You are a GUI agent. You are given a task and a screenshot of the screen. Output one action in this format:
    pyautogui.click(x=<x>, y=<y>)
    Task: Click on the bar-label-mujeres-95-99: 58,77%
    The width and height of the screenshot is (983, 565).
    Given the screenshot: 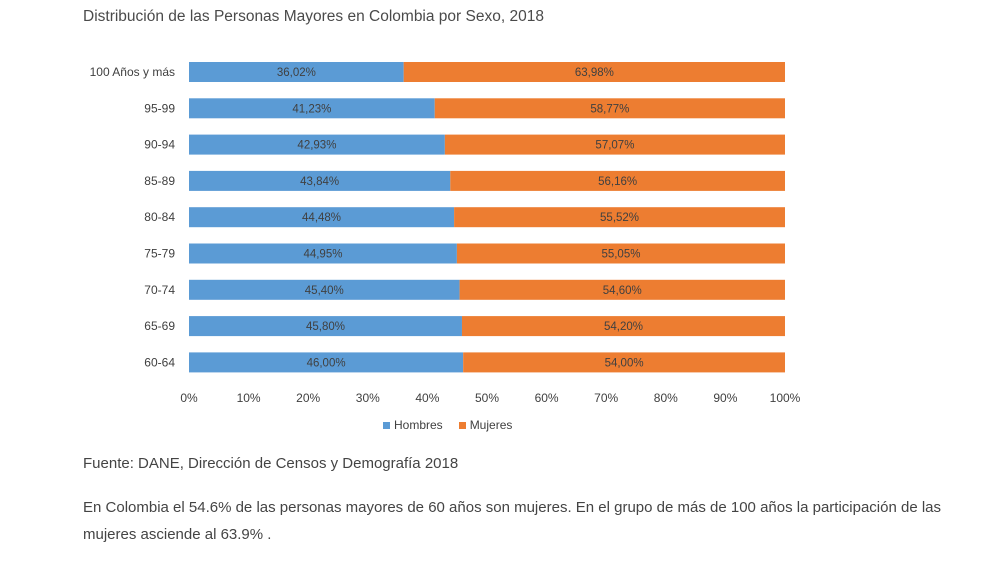 What is the action you would take?
    pyautogui.click(x=609, y=109)
    